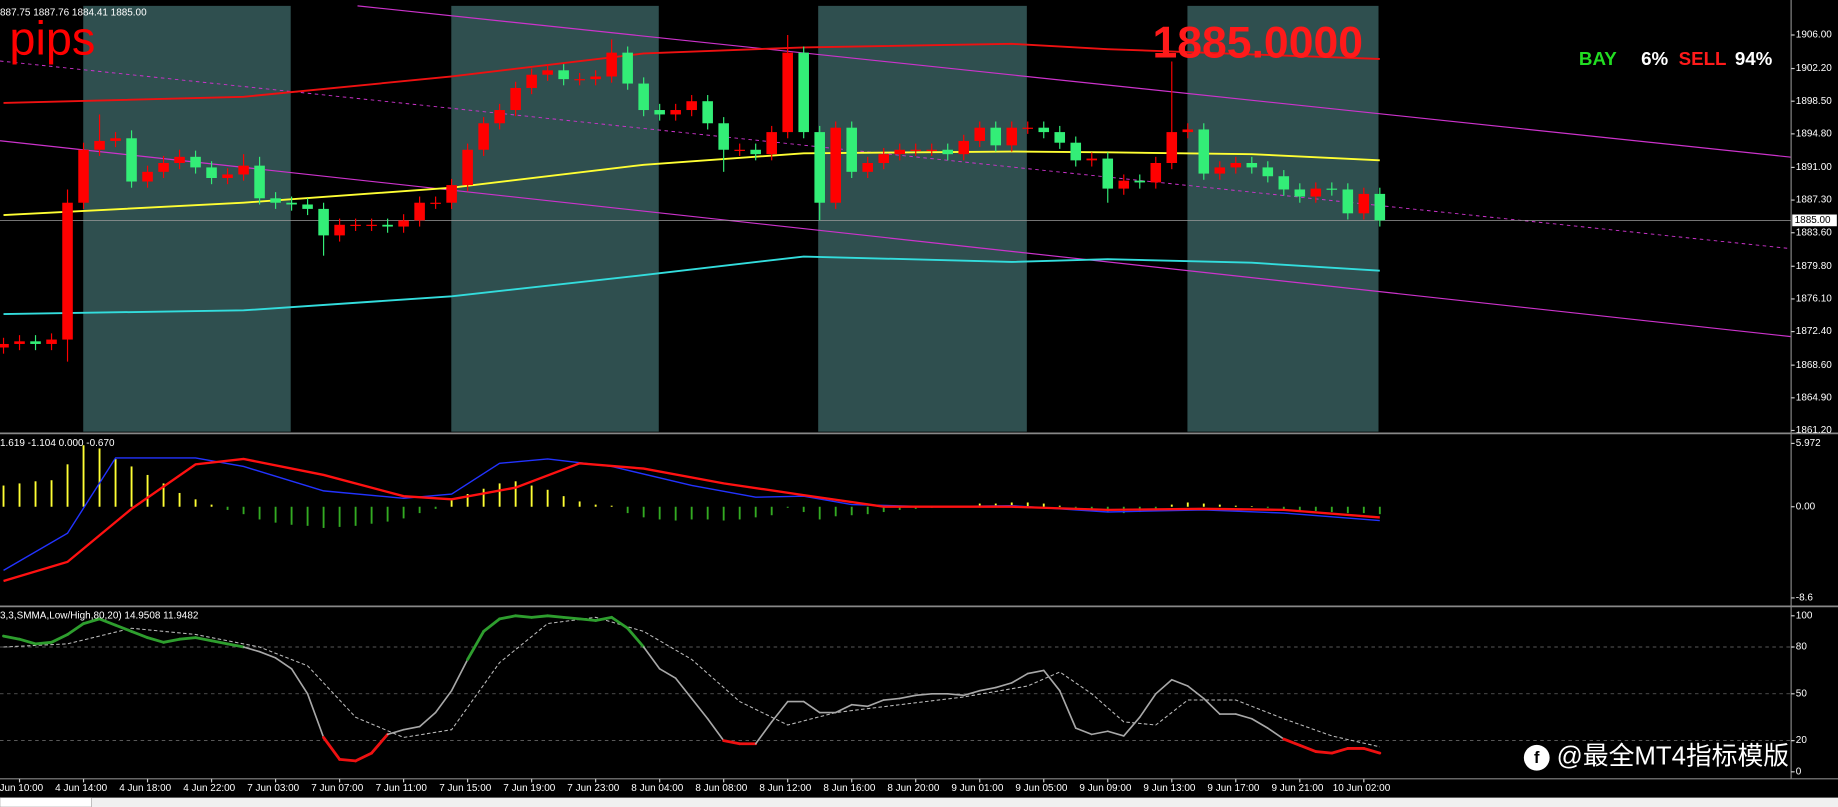 Image resolution: width=1838 pixels, height=807 pixels. Describe the element at coordinates (1808, 443) in the screenshot. I see `y-tick-label: 5.972` at that location.